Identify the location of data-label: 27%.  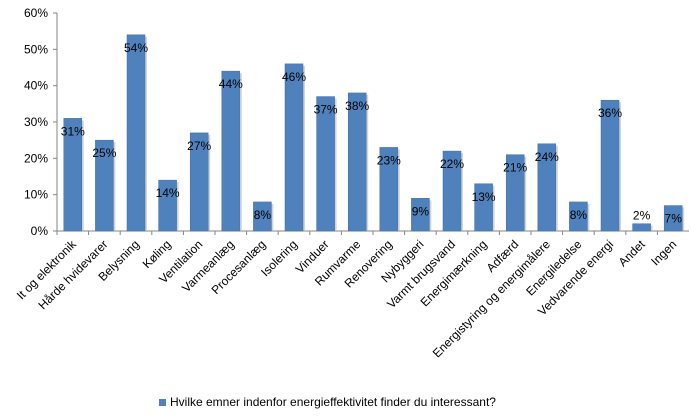
(199, 146).